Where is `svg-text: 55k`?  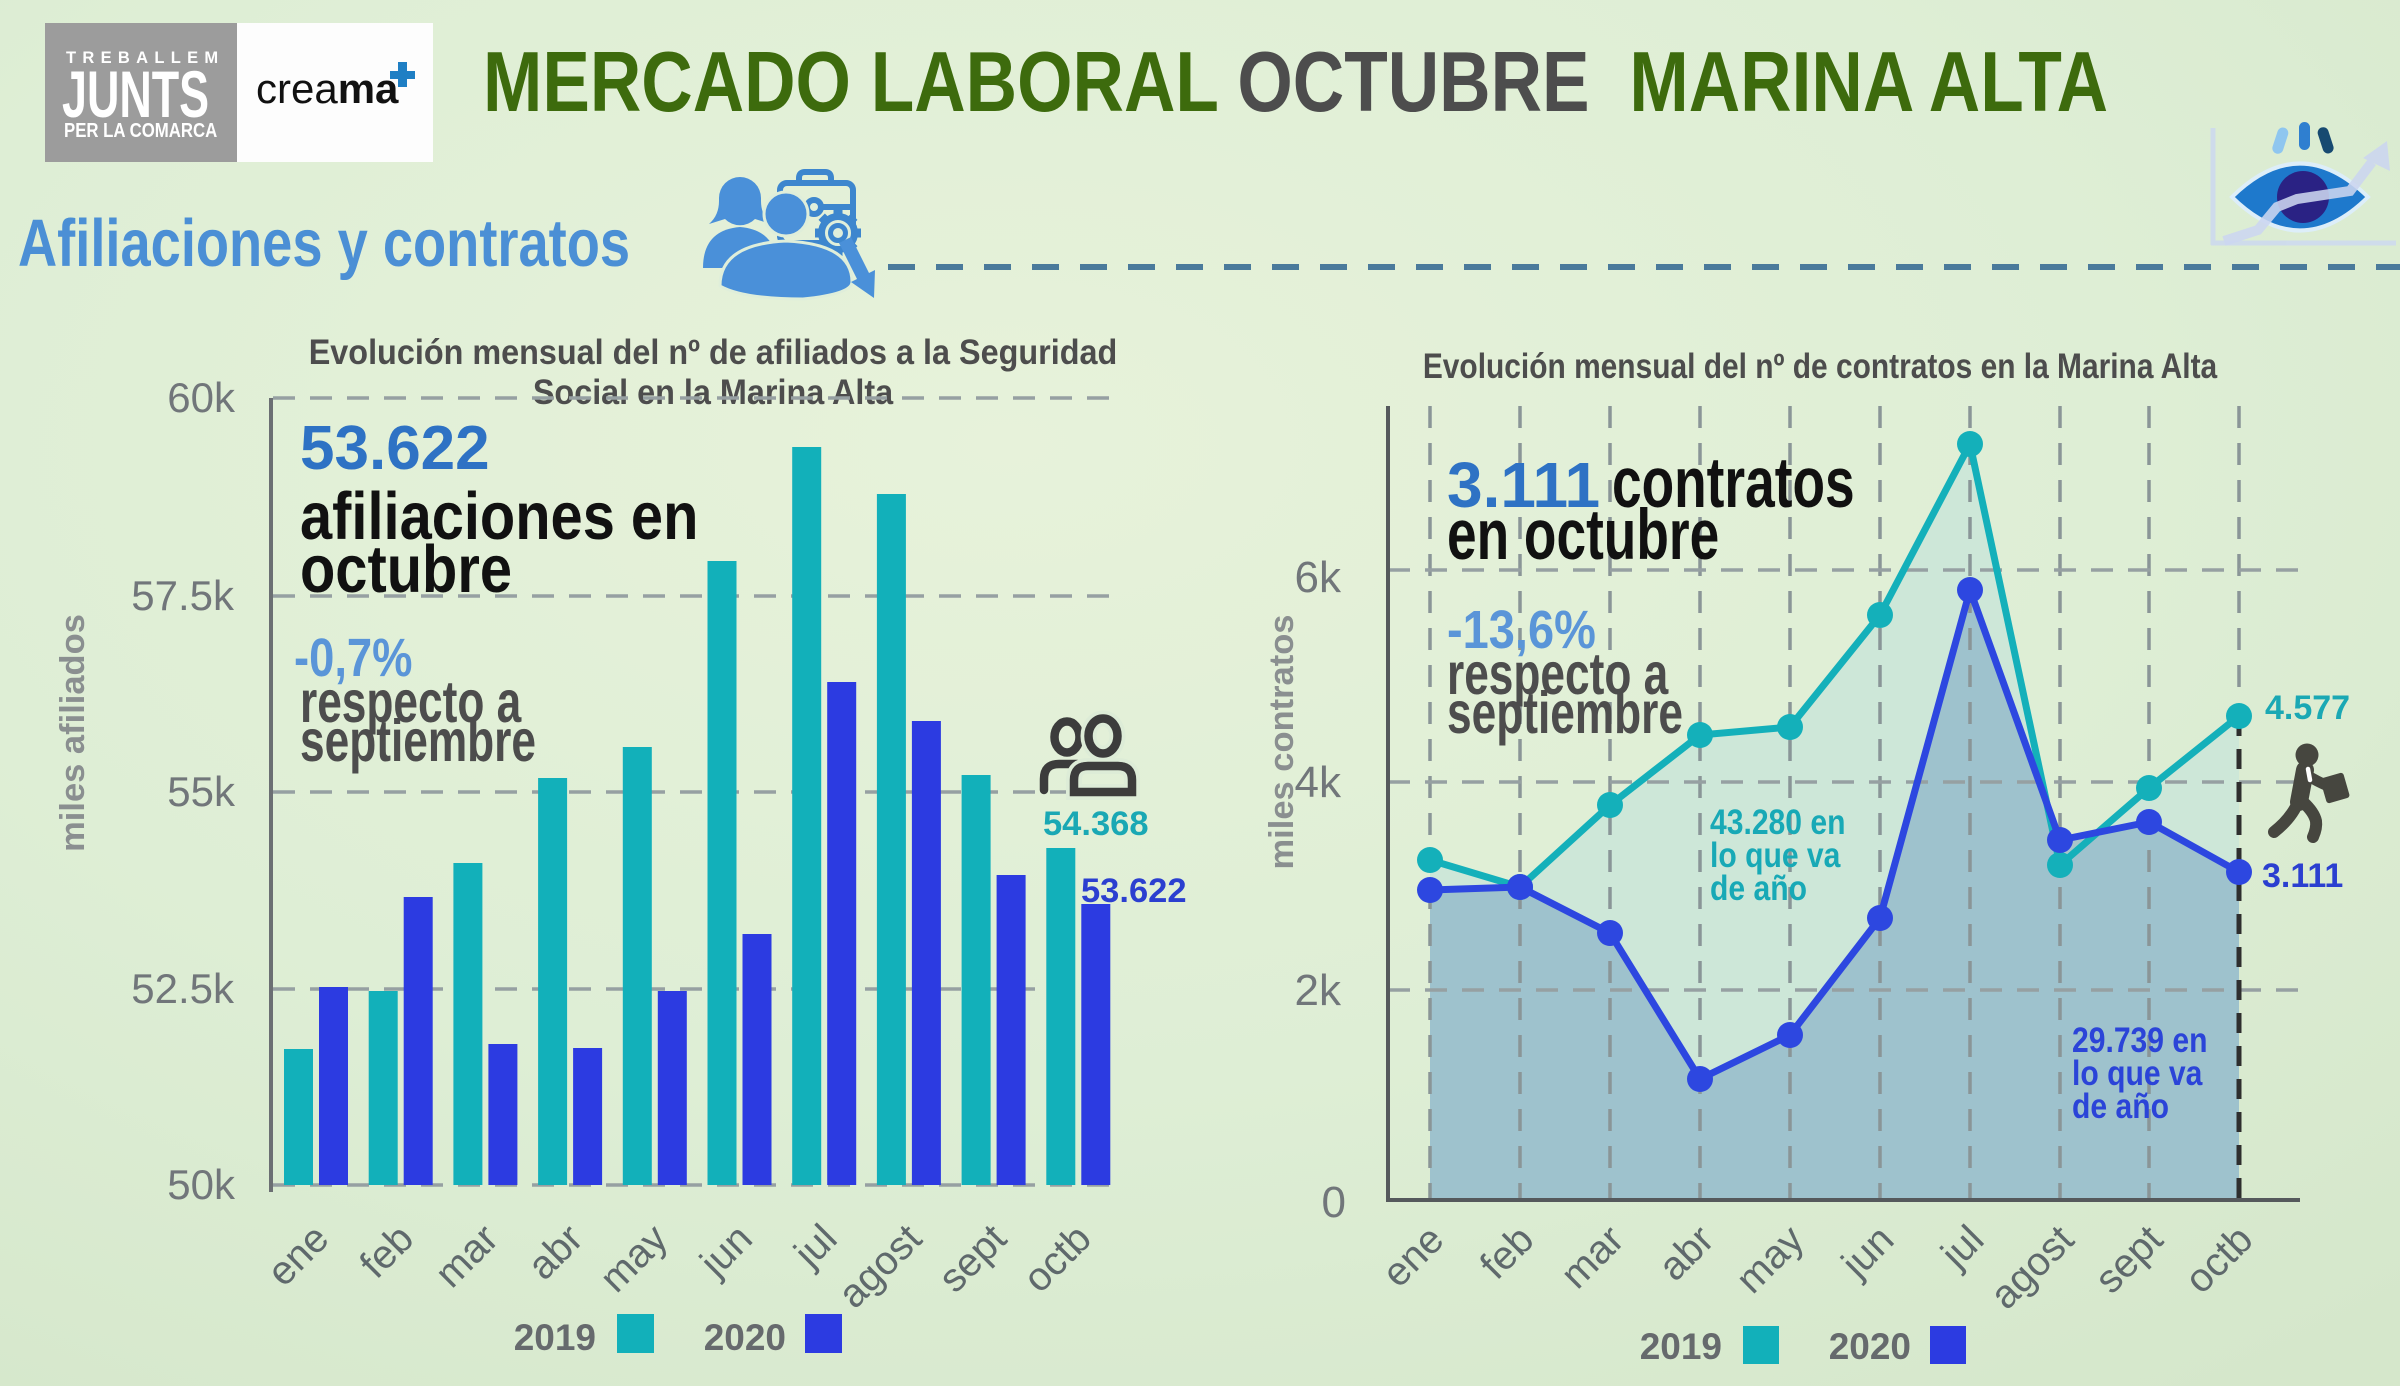
svg-text: 55k is located at coordinates (201, 791).